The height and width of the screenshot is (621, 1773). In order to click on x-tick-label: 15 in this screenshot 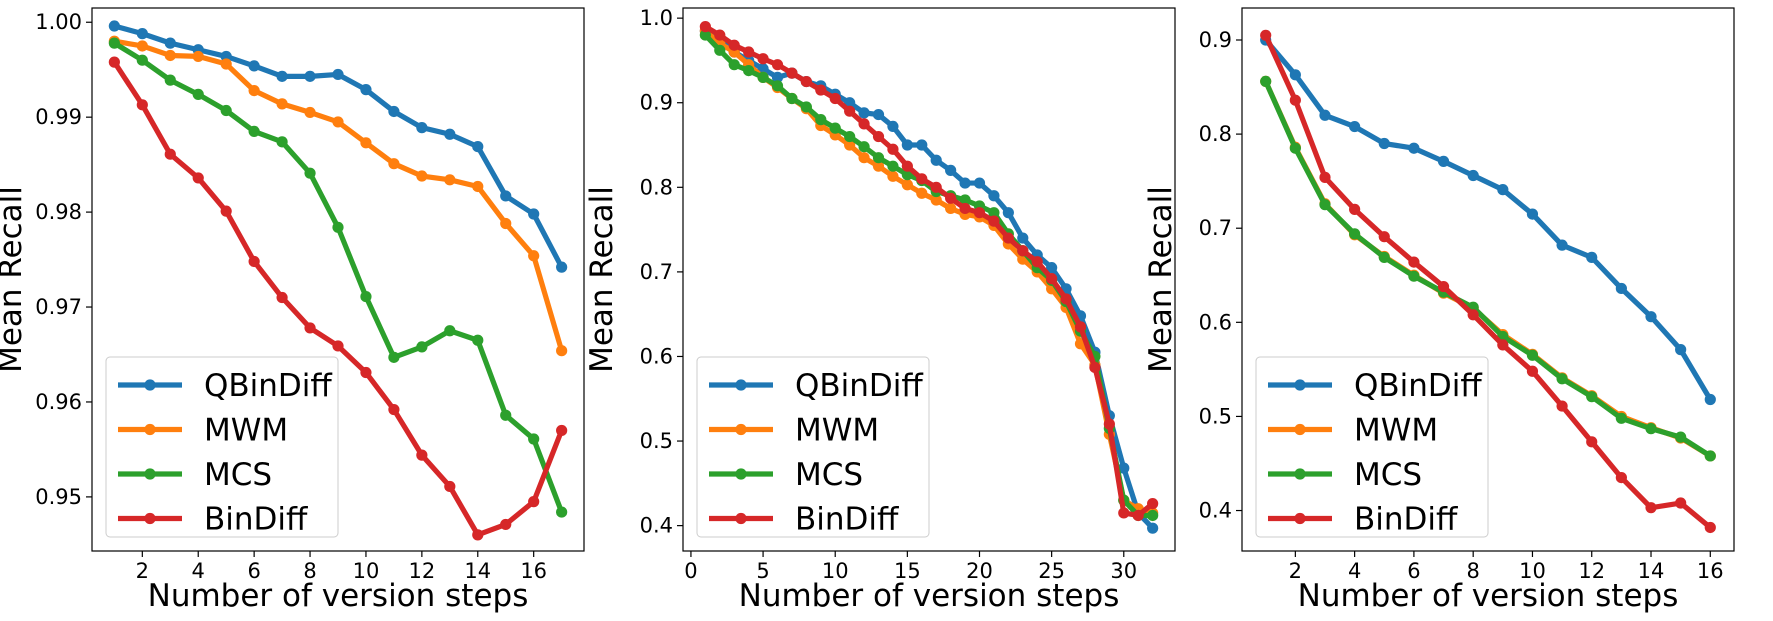, I will do `click(907, 571)`.